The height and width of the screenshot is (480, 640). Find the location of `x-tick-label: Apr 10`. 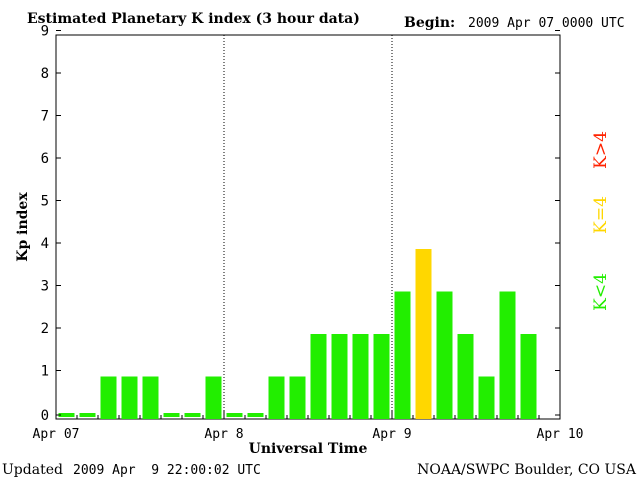

x-tick-label: Apr 10 is located at coordinates (560, 434).